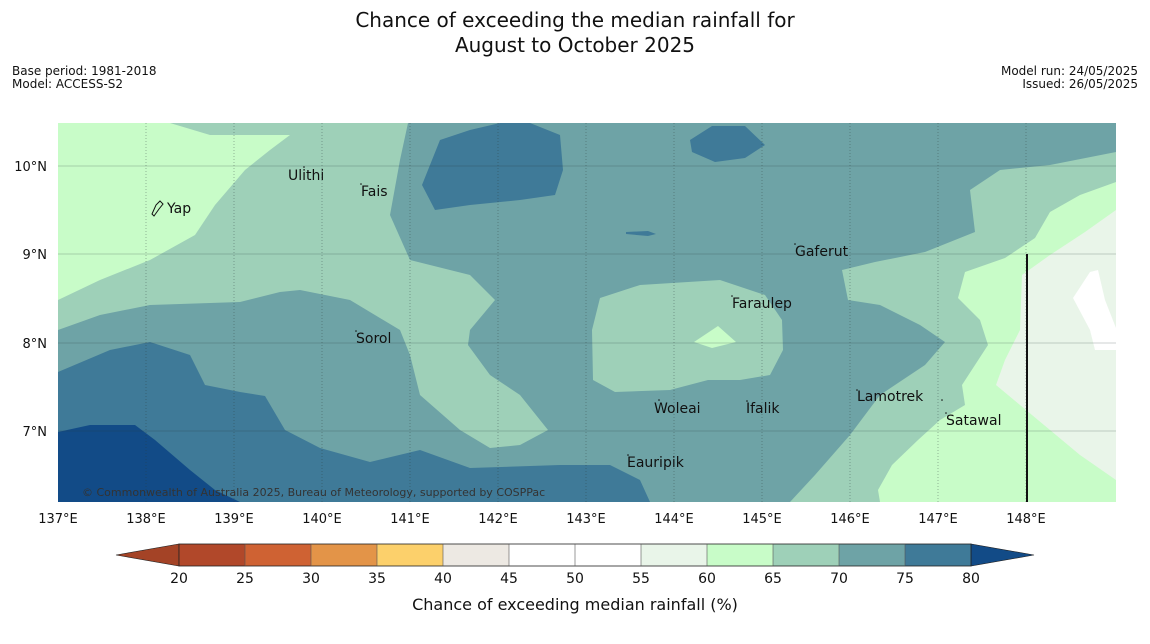  What do you see at coordinates (707, 579) in the screenshot?
I see `cb-tick-60: 60` at bounding box center [707, 579].